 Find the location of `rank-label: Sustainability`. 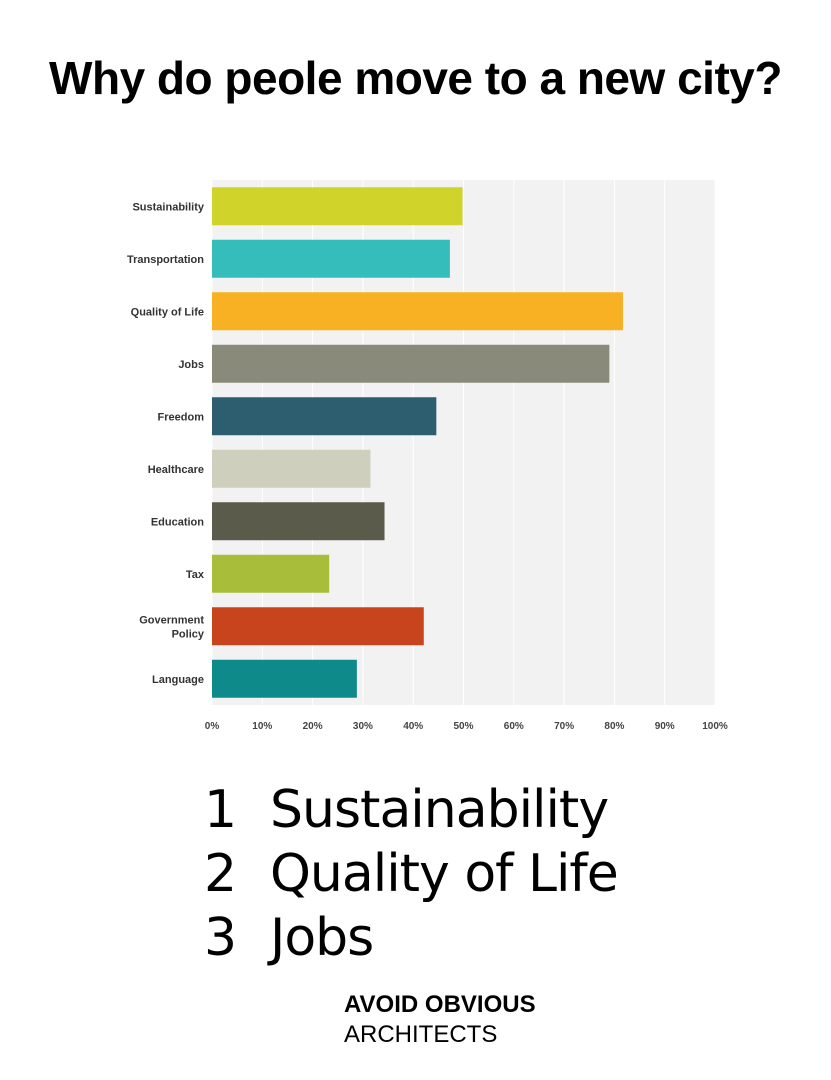

rank-label: Sustainability is located at coordinates (439, 810).